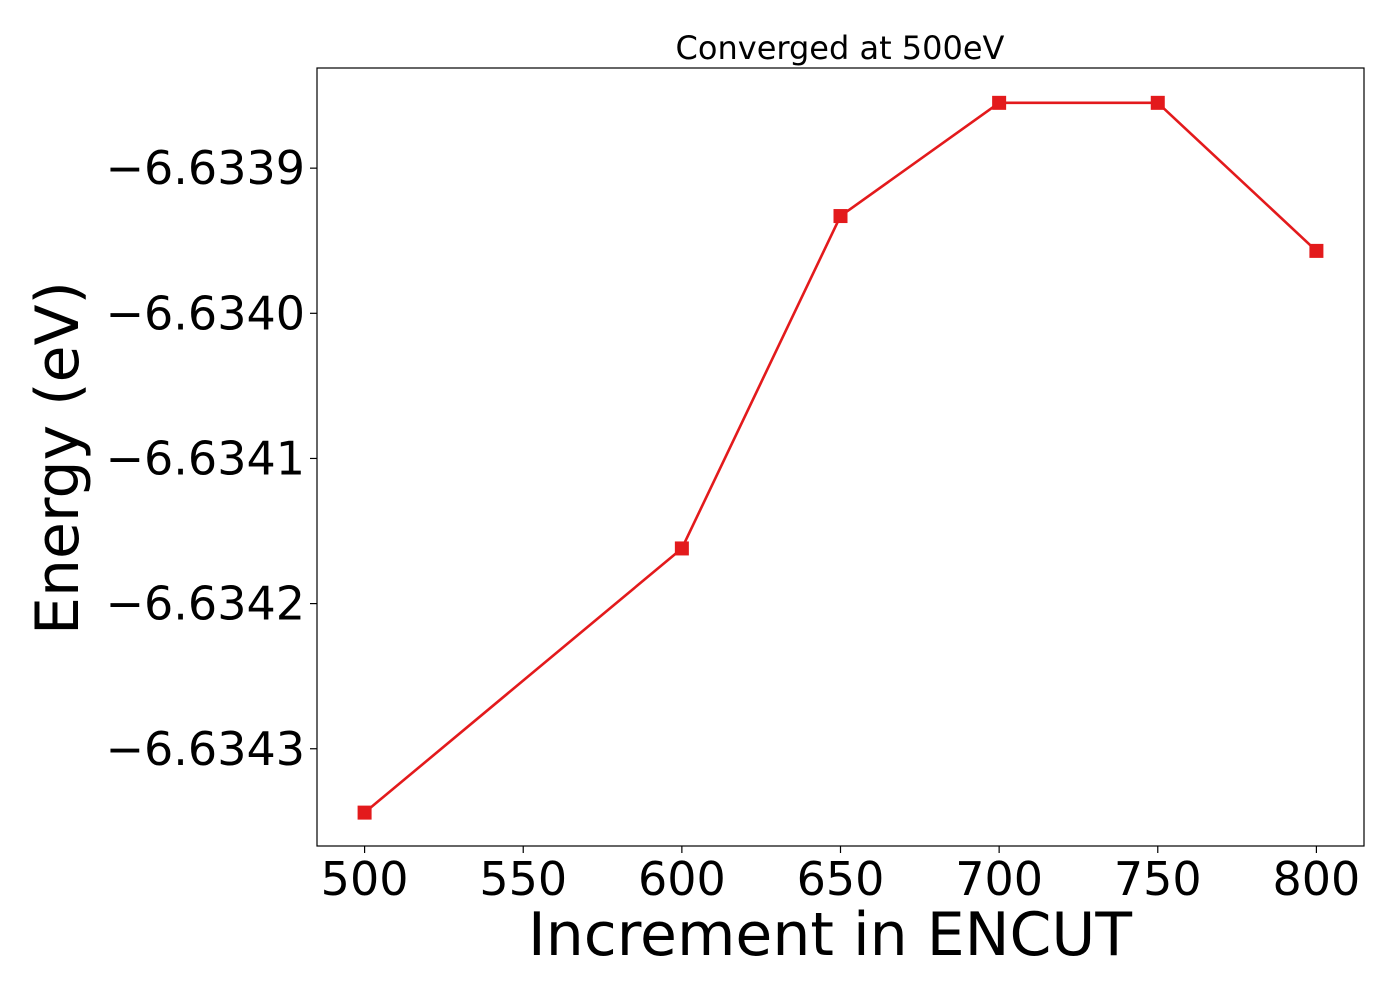 Image resolution: width=1400 pixels, height=1000 pixels. What do you see at coordinates (841, 879) in the screenshot?
I see `x-tick-label: 650` at bounding box center [841, 879].